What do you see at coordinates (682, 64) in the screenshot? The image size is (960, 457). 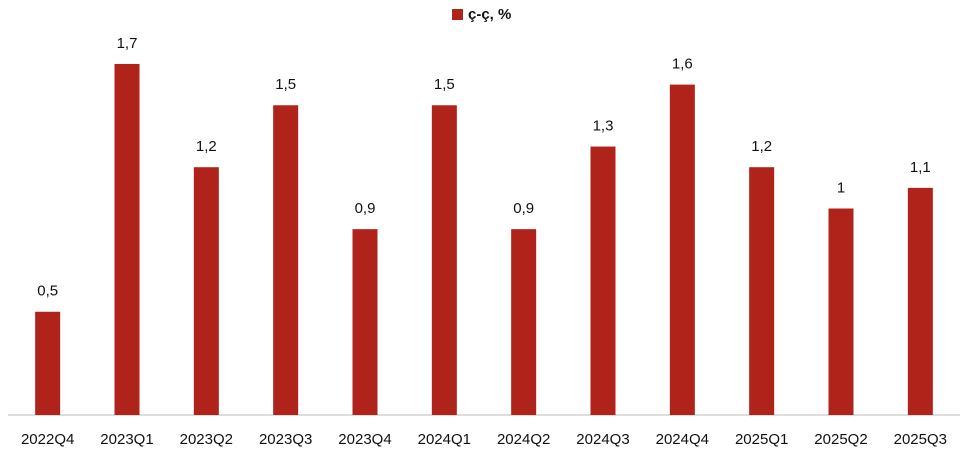 I see `value-label: 1,6` at bounding box center [682, 64].